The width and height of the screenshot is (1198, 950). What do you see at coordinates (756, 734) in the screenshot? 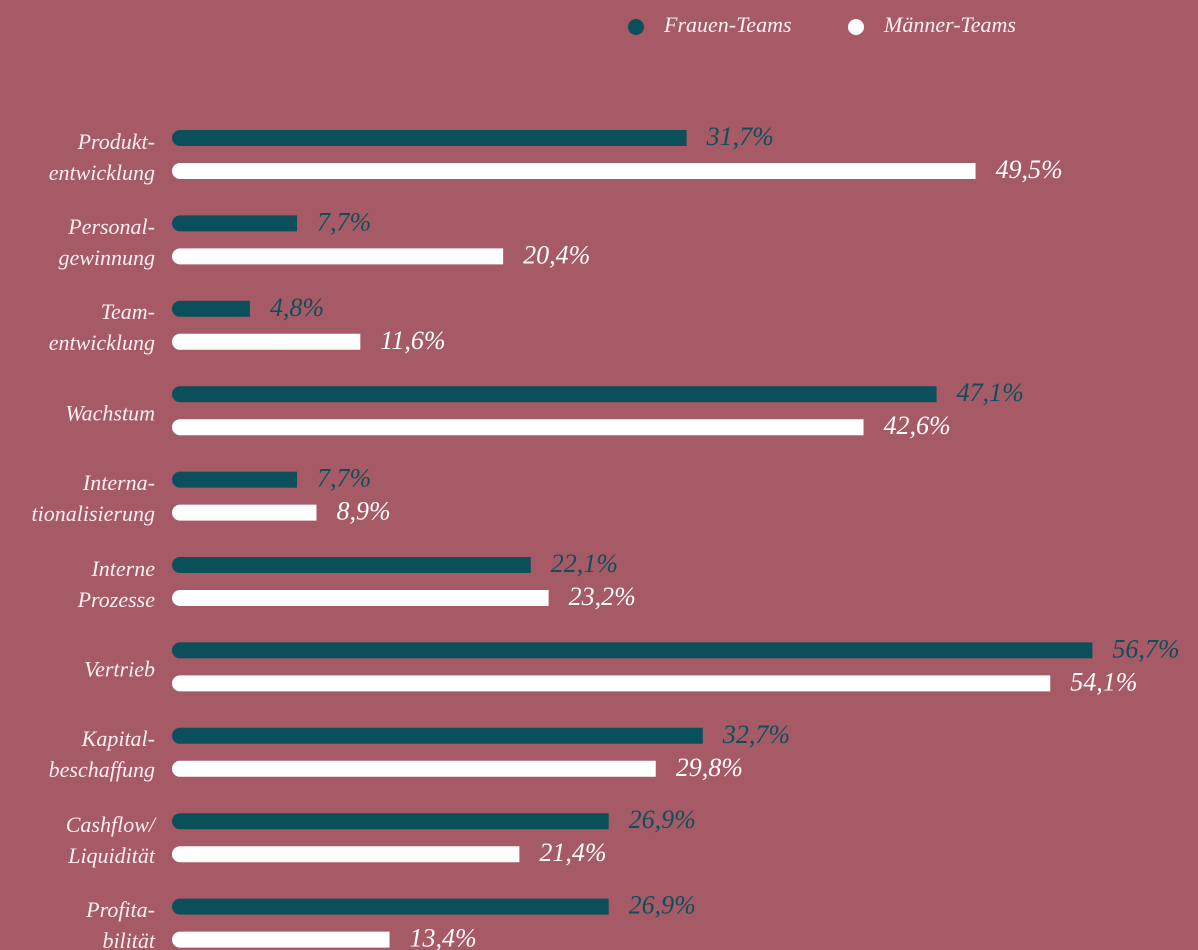
I see `value-label: 32,7%` at bounding box center [756, 734].